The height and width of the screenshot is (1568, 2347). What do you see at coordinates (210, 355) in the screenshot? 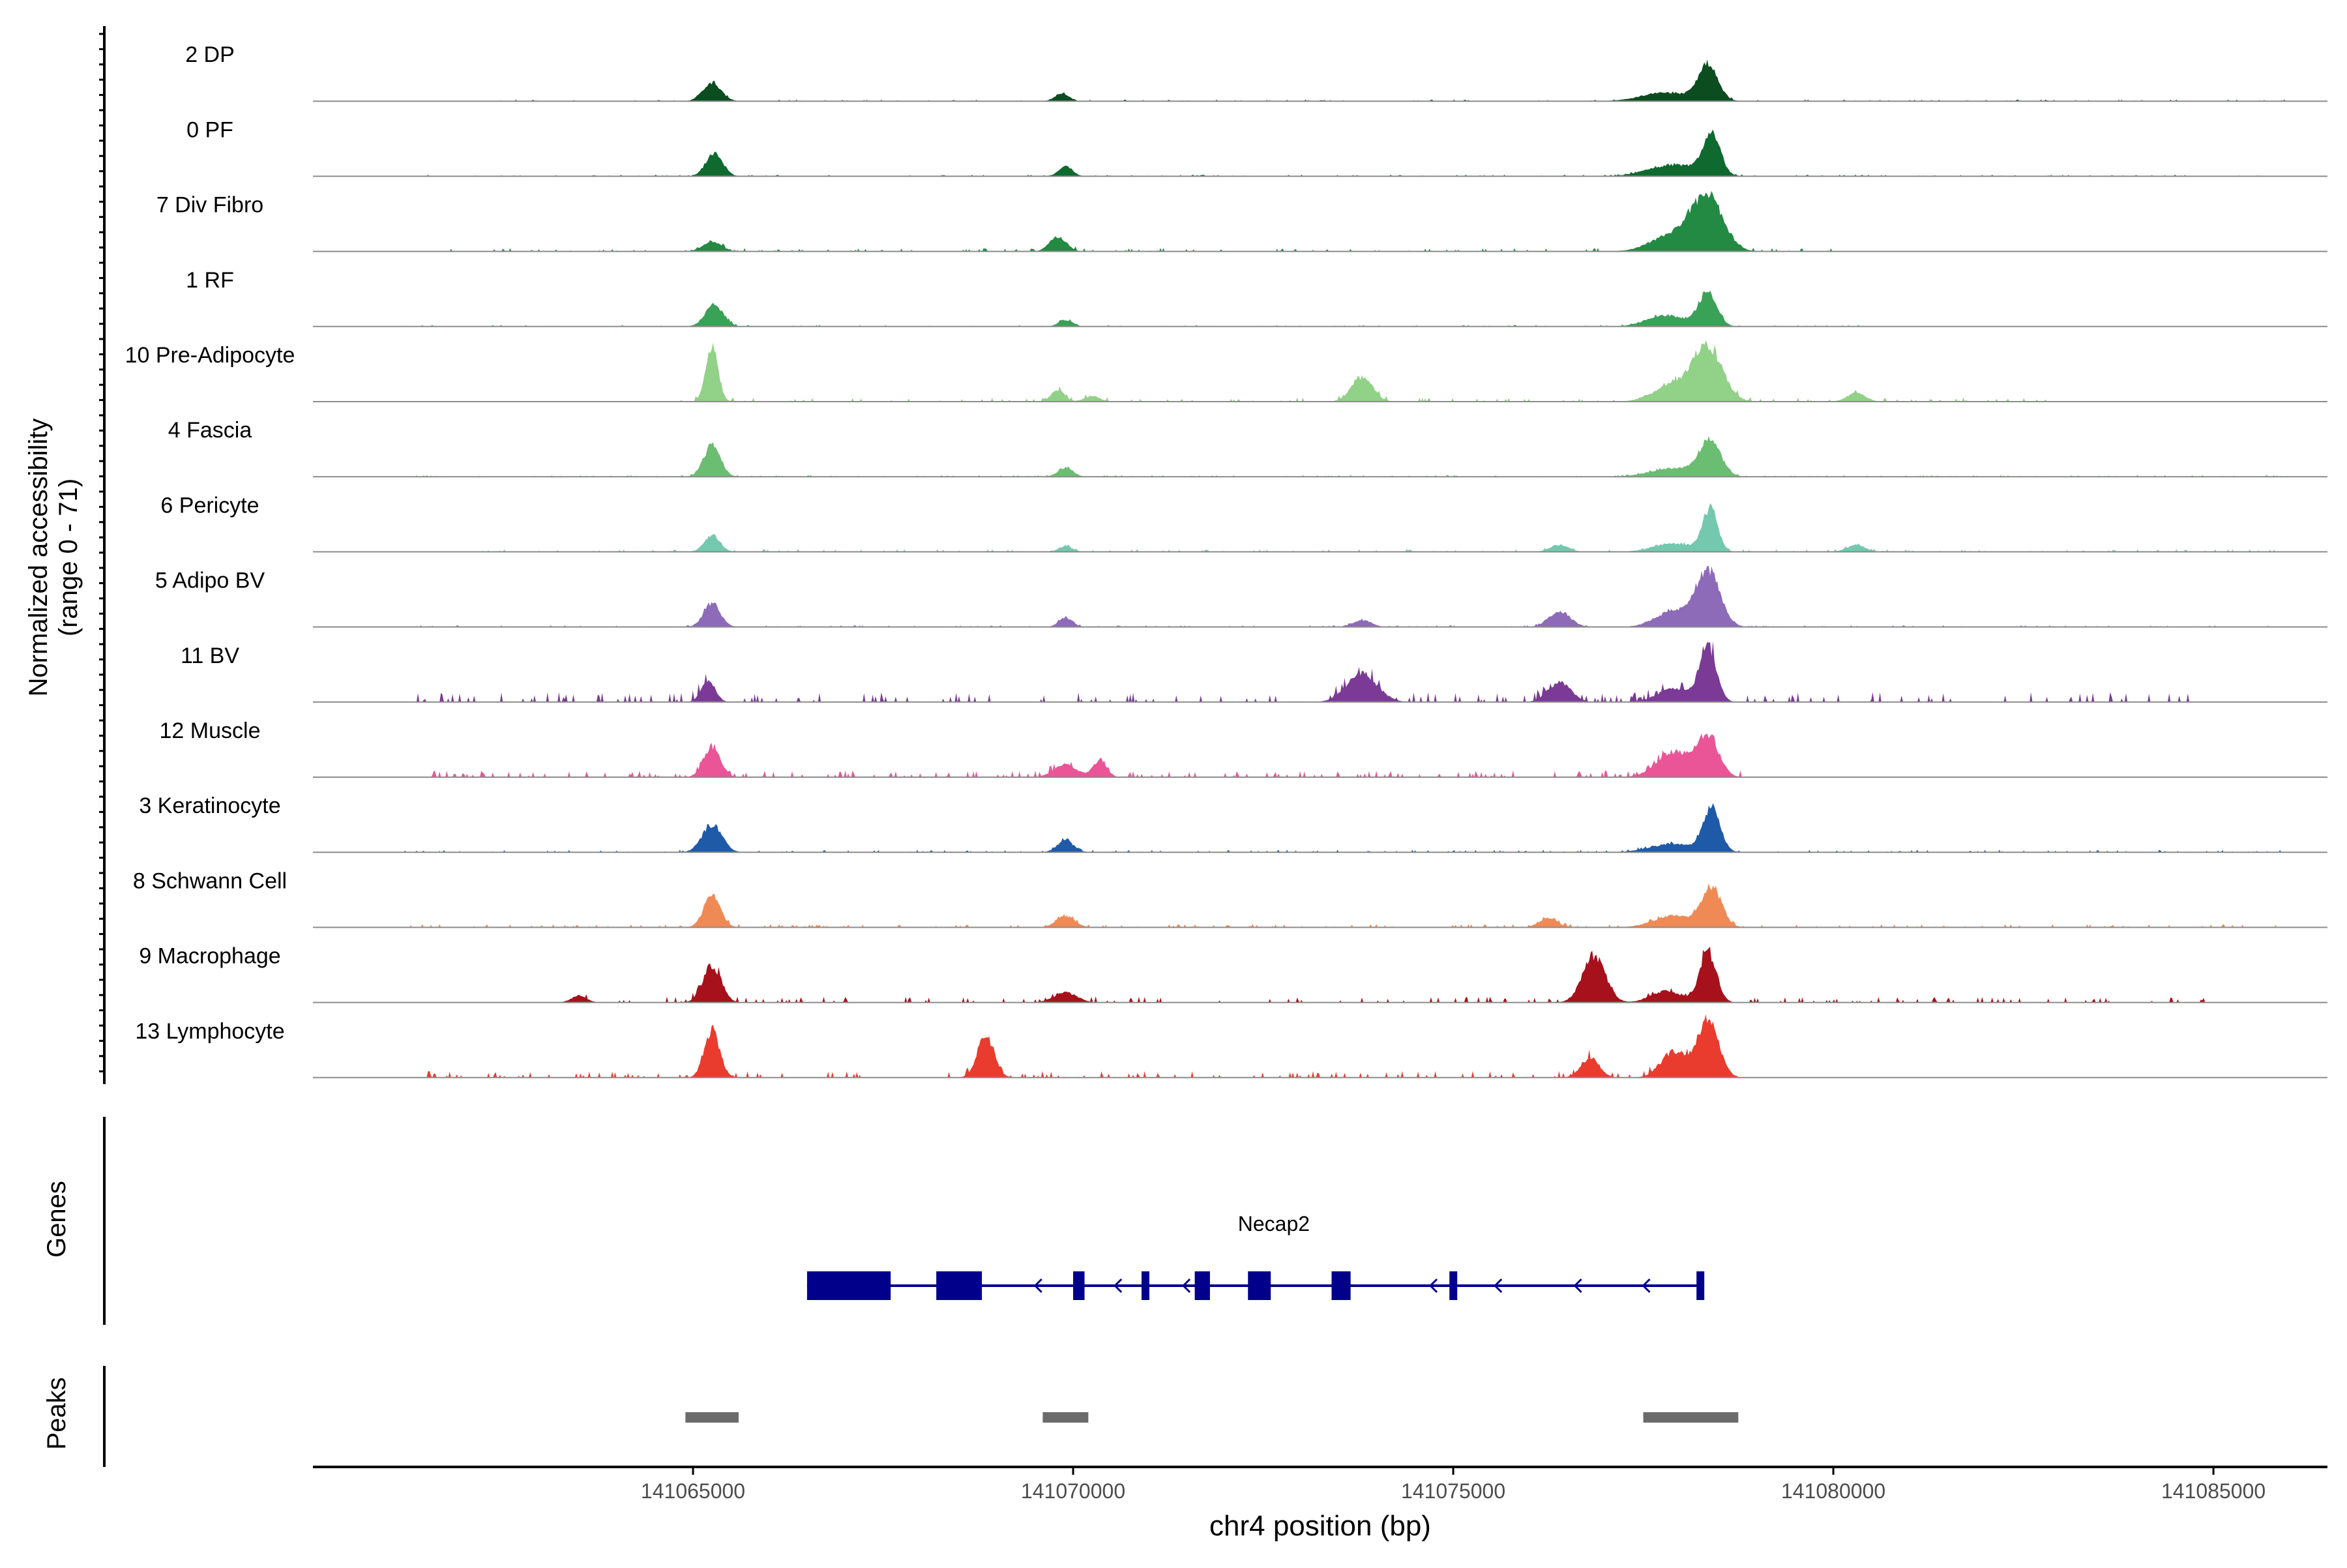
I see `track-label: 10 Pre-Adipocyte` at bounding box center [210, 355].